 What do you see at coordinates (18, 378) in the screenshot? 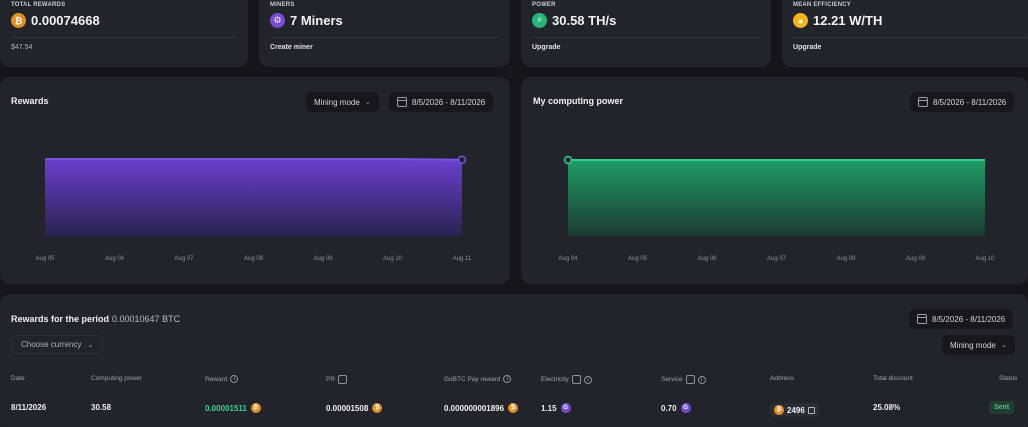
I see `header-date: Date` at bounding box center [18, 378].